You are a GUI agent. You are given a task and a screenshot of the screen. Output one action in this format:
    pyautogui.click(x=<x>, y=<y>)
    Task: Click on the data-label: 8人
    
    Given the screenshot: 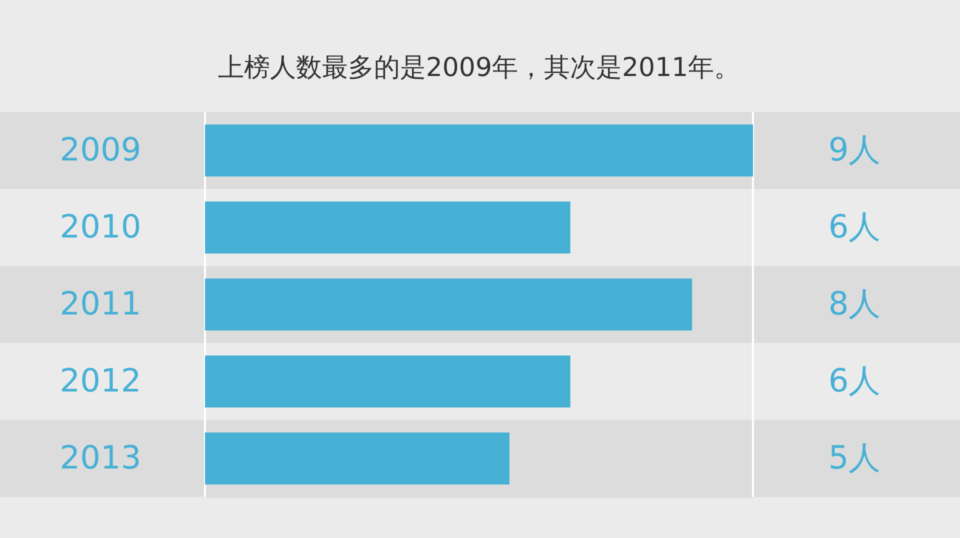 What is the action you would take?
    pyautogui.click(x=854, y=303)
    